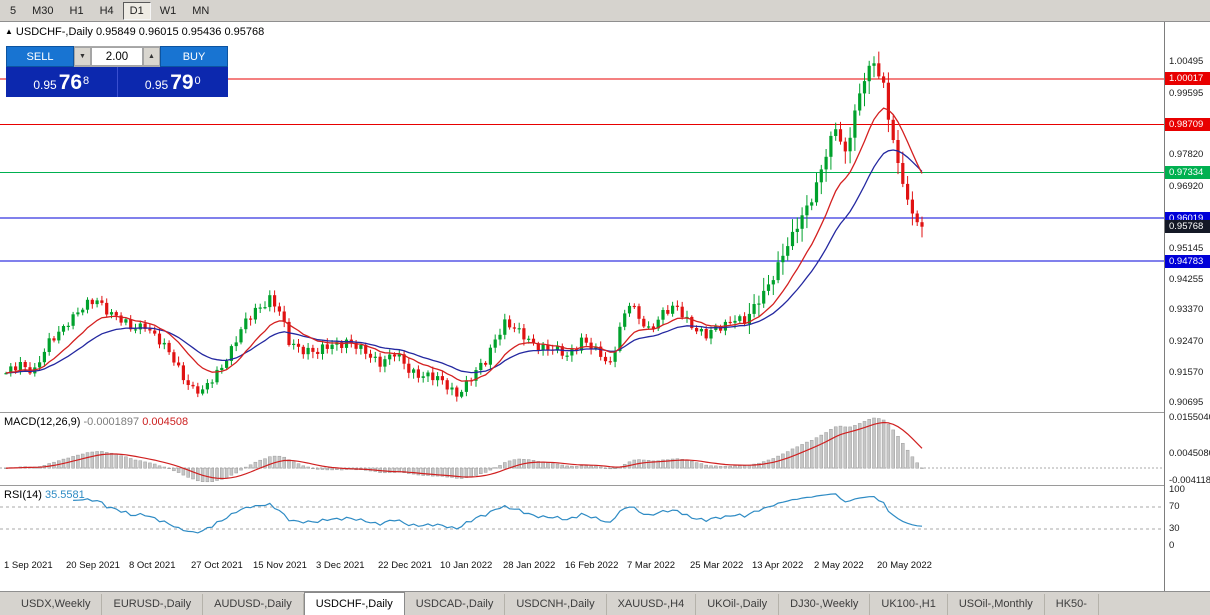 This screenshot has height=615, width=1210. What do you see at coordinates (1189, 417) in the screenshot?
I see `axis-label: 0.0155040` at bounding box center [1189, 417].